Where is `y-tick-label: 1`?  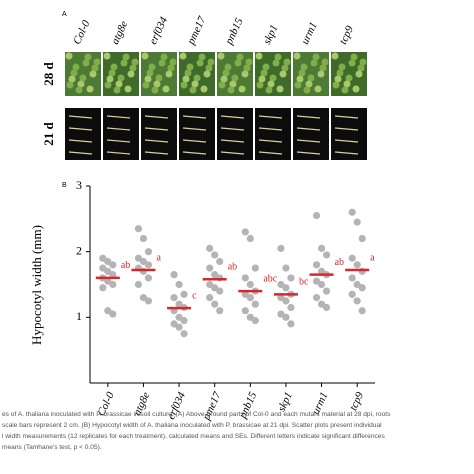
y-tick-label: 1 is located at coordinates (79, 316).